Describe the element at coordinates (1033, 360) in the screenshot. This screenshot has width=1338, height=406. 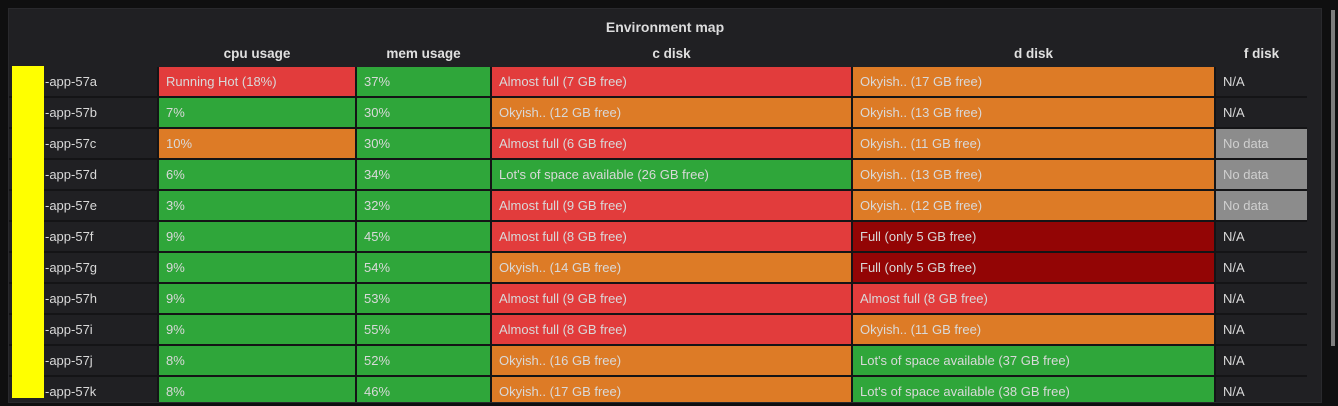
I see `cell-d-disk: Lot's of space available (37 GB free)` at that location.